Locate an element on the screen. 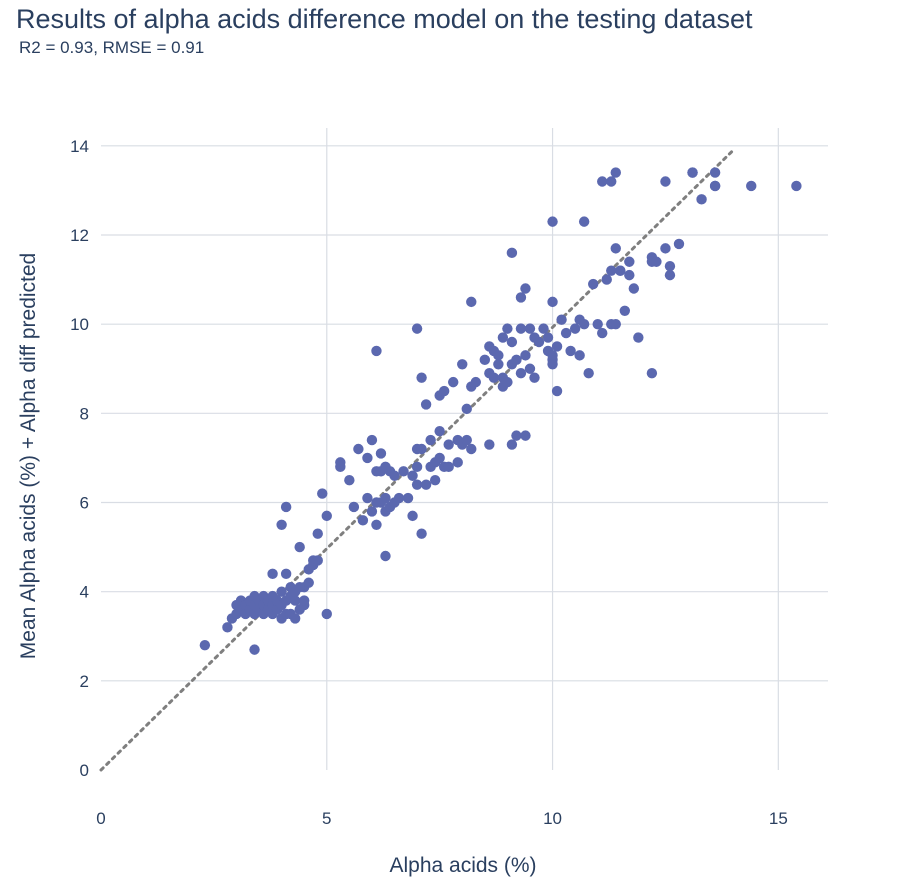 Image resolution: width=900 pixels, height=885 pixels. x-tick-label: 0 is located at coordinates (100, 818).